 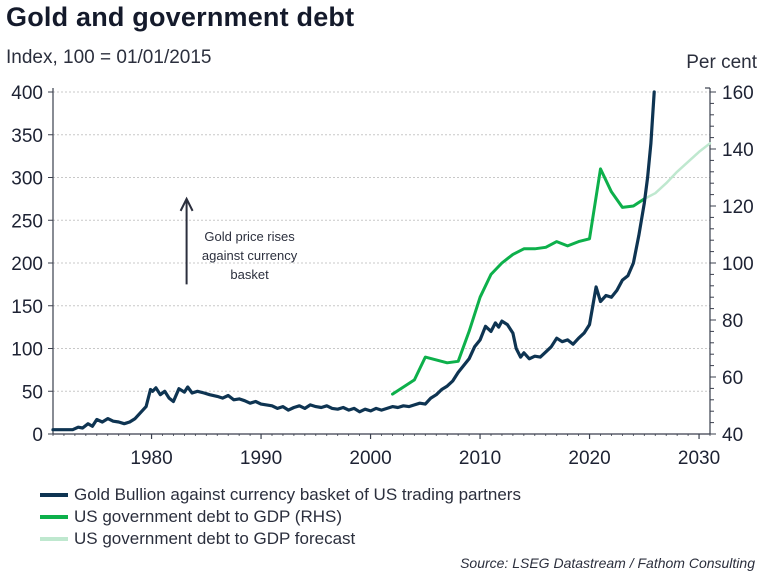 I want to click on annotation-text: basket, so click(x=249, y=274).